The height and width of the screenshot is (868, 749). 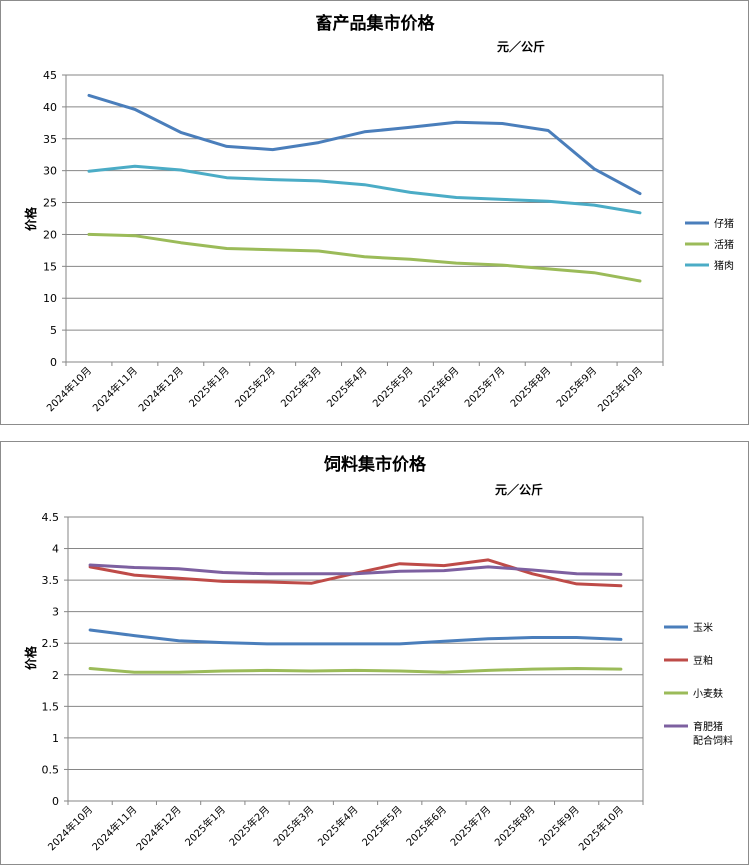 What do you see at coordinates (50, 107) in the screenshot?
I see `y-tick-label: 40` at bounding box center [50, 107].